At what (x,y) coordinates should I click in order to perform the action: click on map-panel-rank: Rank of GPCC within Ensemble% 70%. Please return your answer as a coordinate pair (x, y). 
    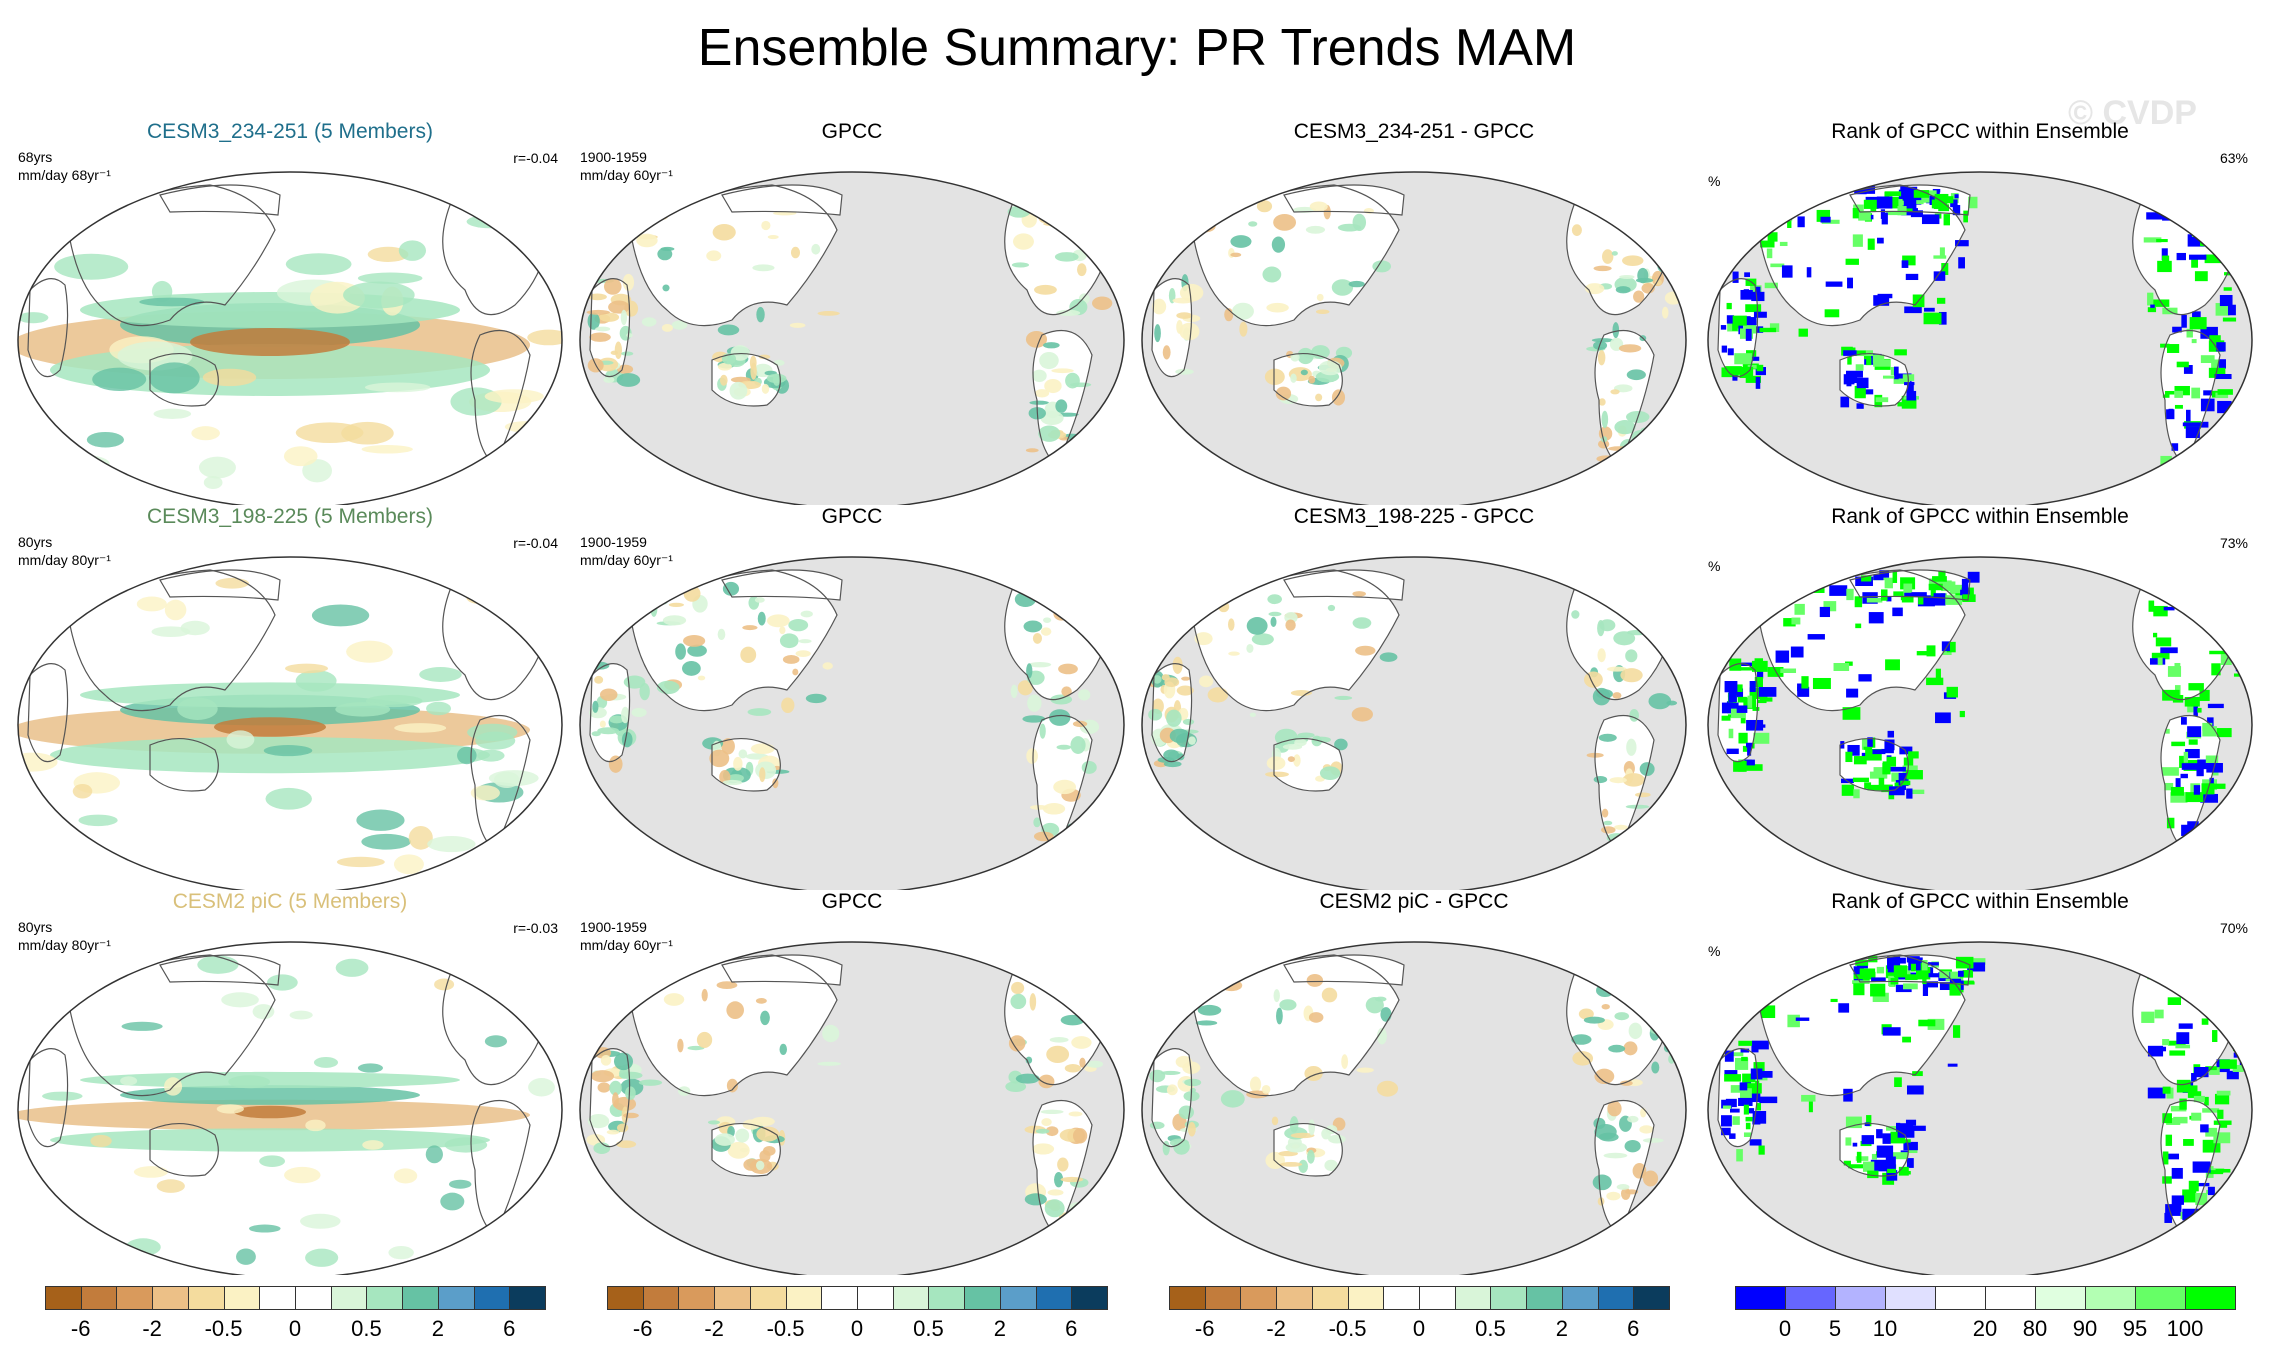
    Looking at the image, I should click on (1980, 1082).